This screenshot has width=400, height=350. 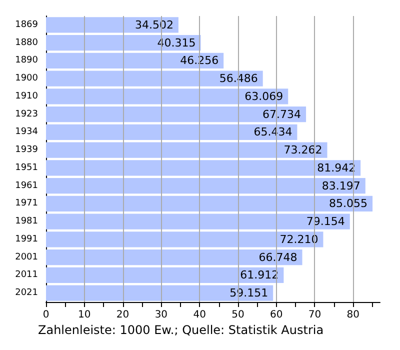 What do you see at coordinates (26, 132) in the screenshot?
I see `y-tick-label: 1934` at bounding box center [26, 132].